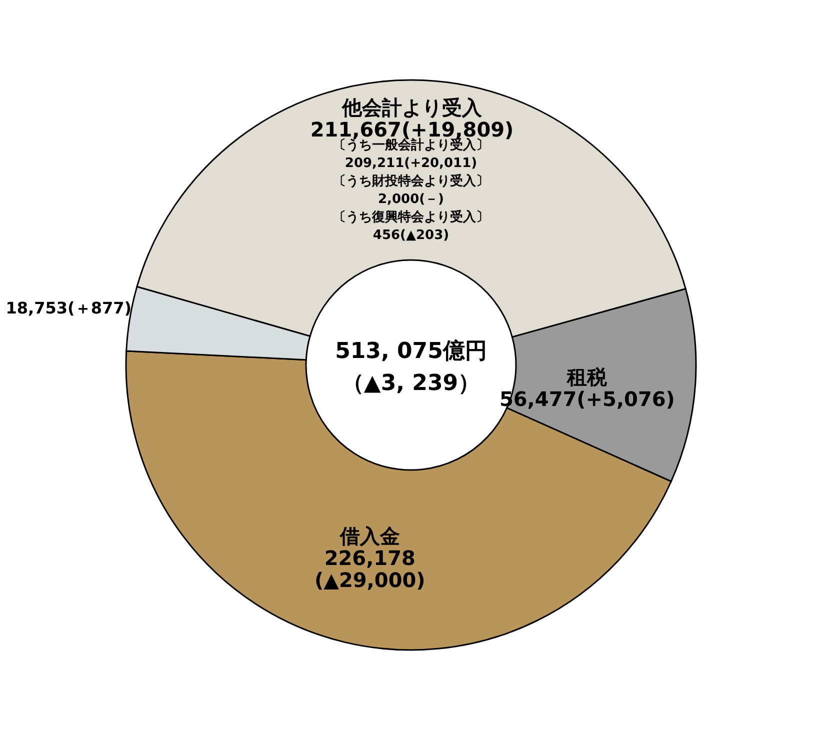  I want to click on text: 〔うち一般会計より受入〕, so click(411, 145).